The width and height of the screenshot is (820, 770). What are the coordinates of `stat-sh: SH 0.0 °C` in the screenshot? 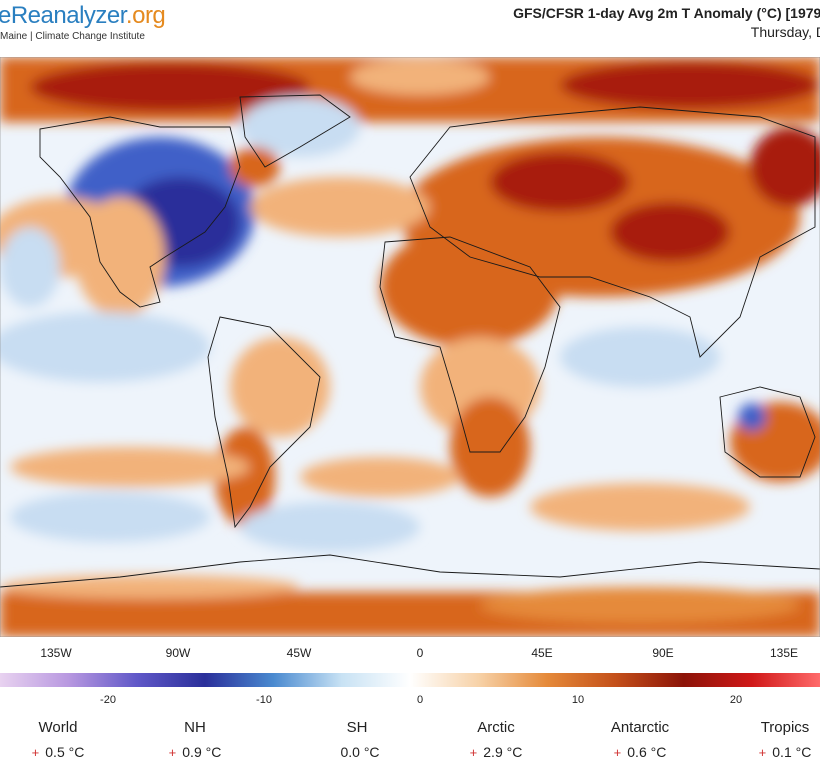 It's located at (357, 739).